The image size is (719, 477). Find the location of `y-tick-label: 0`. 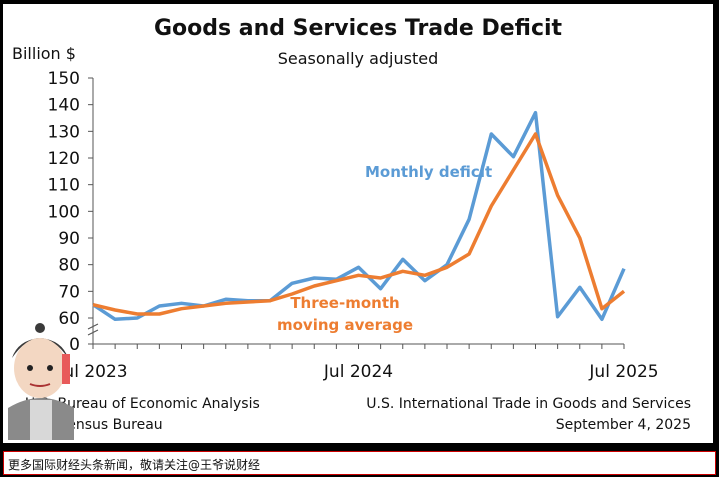

y-tick-label: 0 is located at coordinates (74, 345).